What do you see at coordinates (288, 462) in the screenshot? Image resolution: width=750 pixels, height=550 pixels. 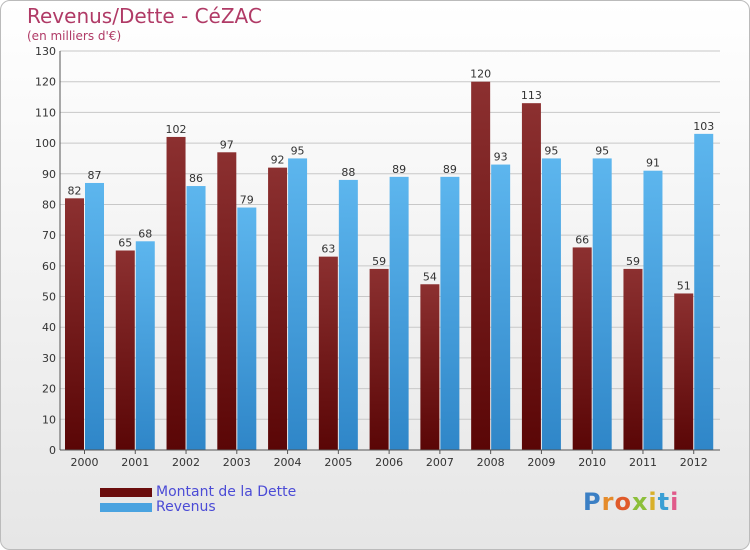 I see `x-tick-label: 2004` at bounding box center [288, 462].